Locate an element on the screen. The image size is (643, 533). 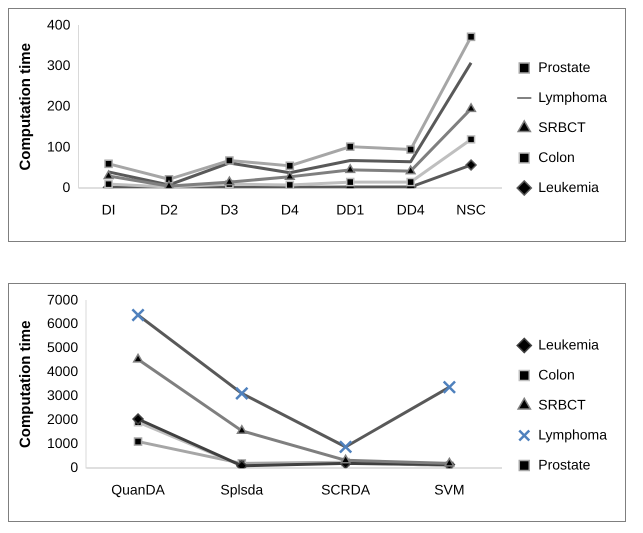
y-tick-label: 7000 is located at coordinates (62, 299).